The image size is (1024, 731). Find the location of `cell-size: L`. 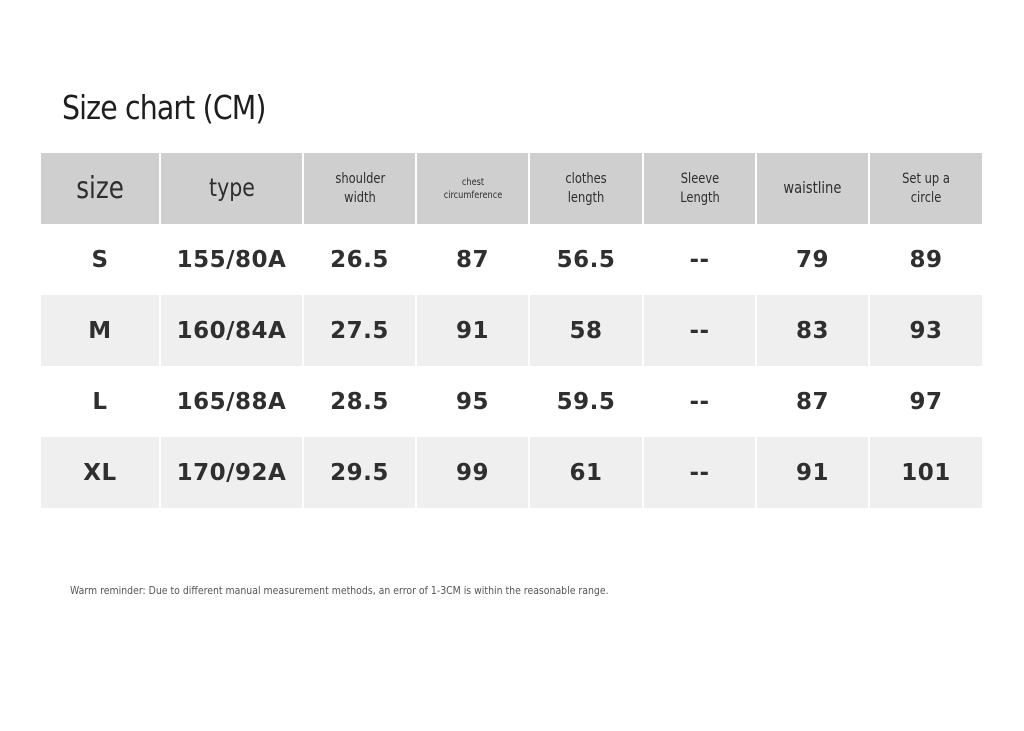

cell-size: L is located at coordinates (101, 401).